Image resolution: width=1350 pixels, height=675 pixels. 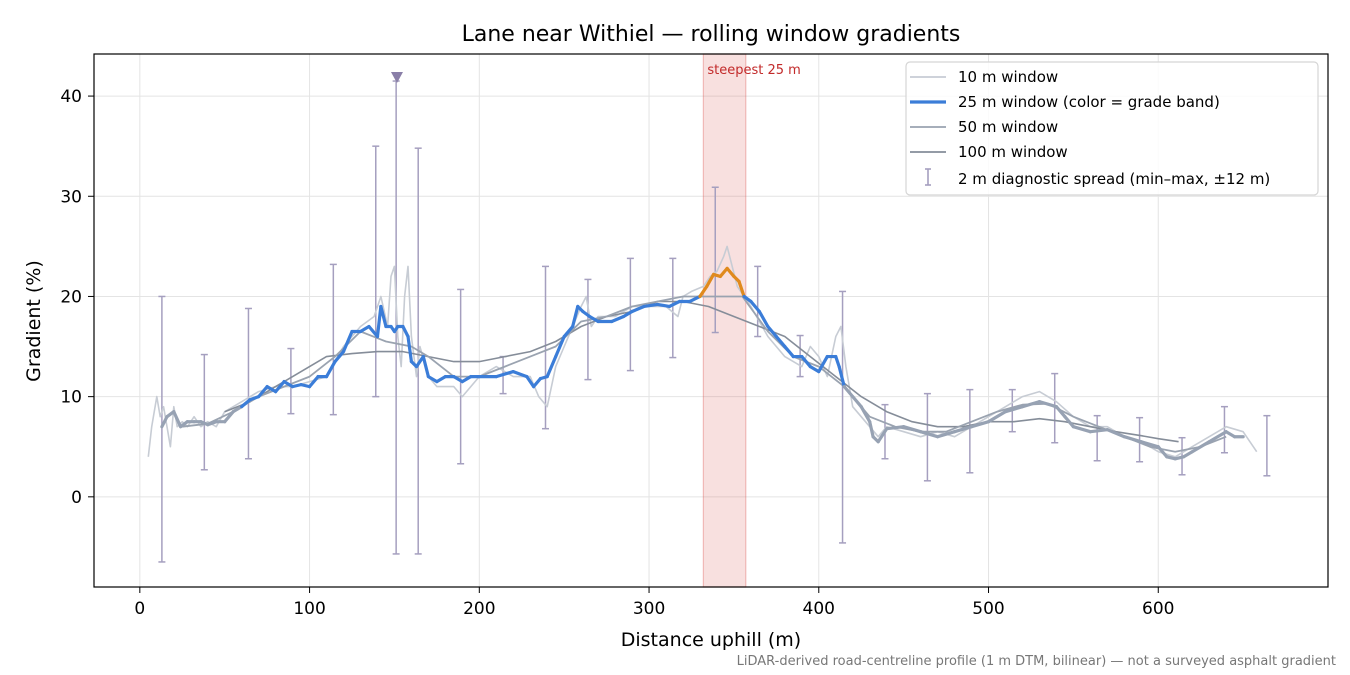 I want to click on x-axis-ticks: 0 100 200 300 400 500 600, so click(x=654, y=603).